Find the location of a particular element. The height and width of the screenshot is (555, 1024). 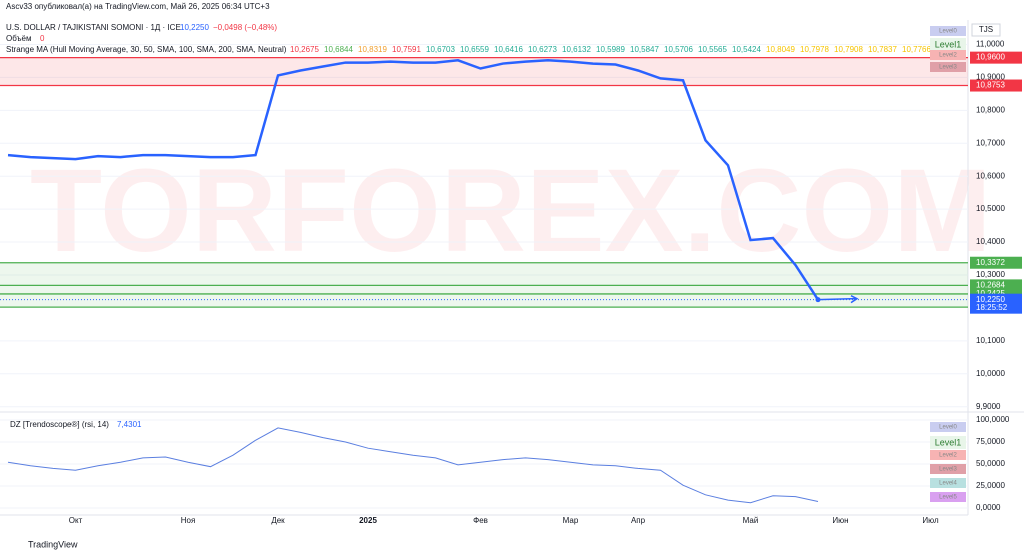

projection-arrow is located at coordinates (838, 299).